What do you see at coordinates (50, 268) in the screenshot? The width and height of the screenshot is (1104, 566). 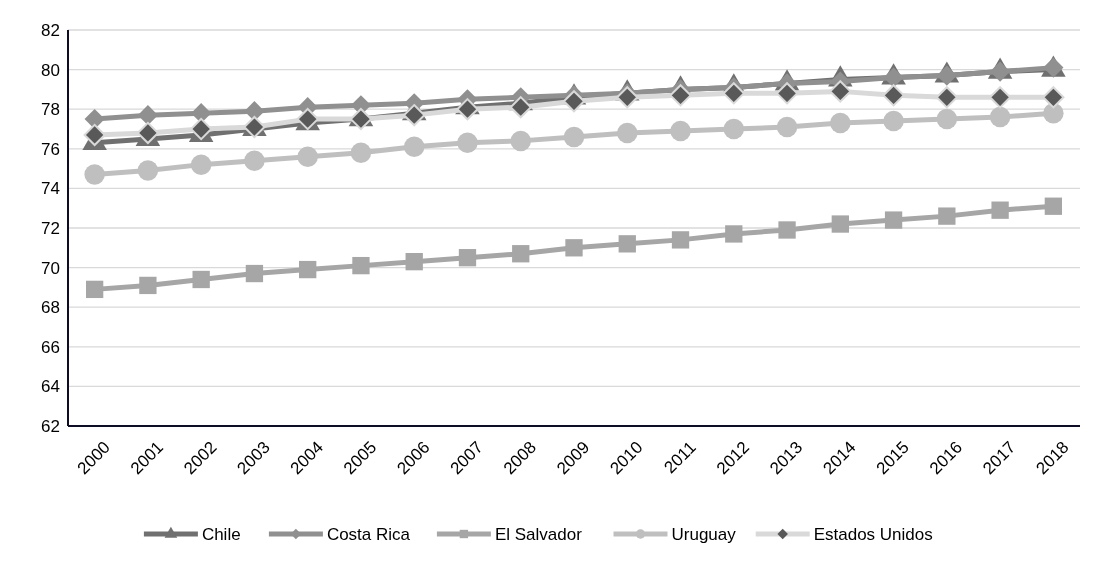 I see `y-tick-label: 70` at bounding box center [50, 268].